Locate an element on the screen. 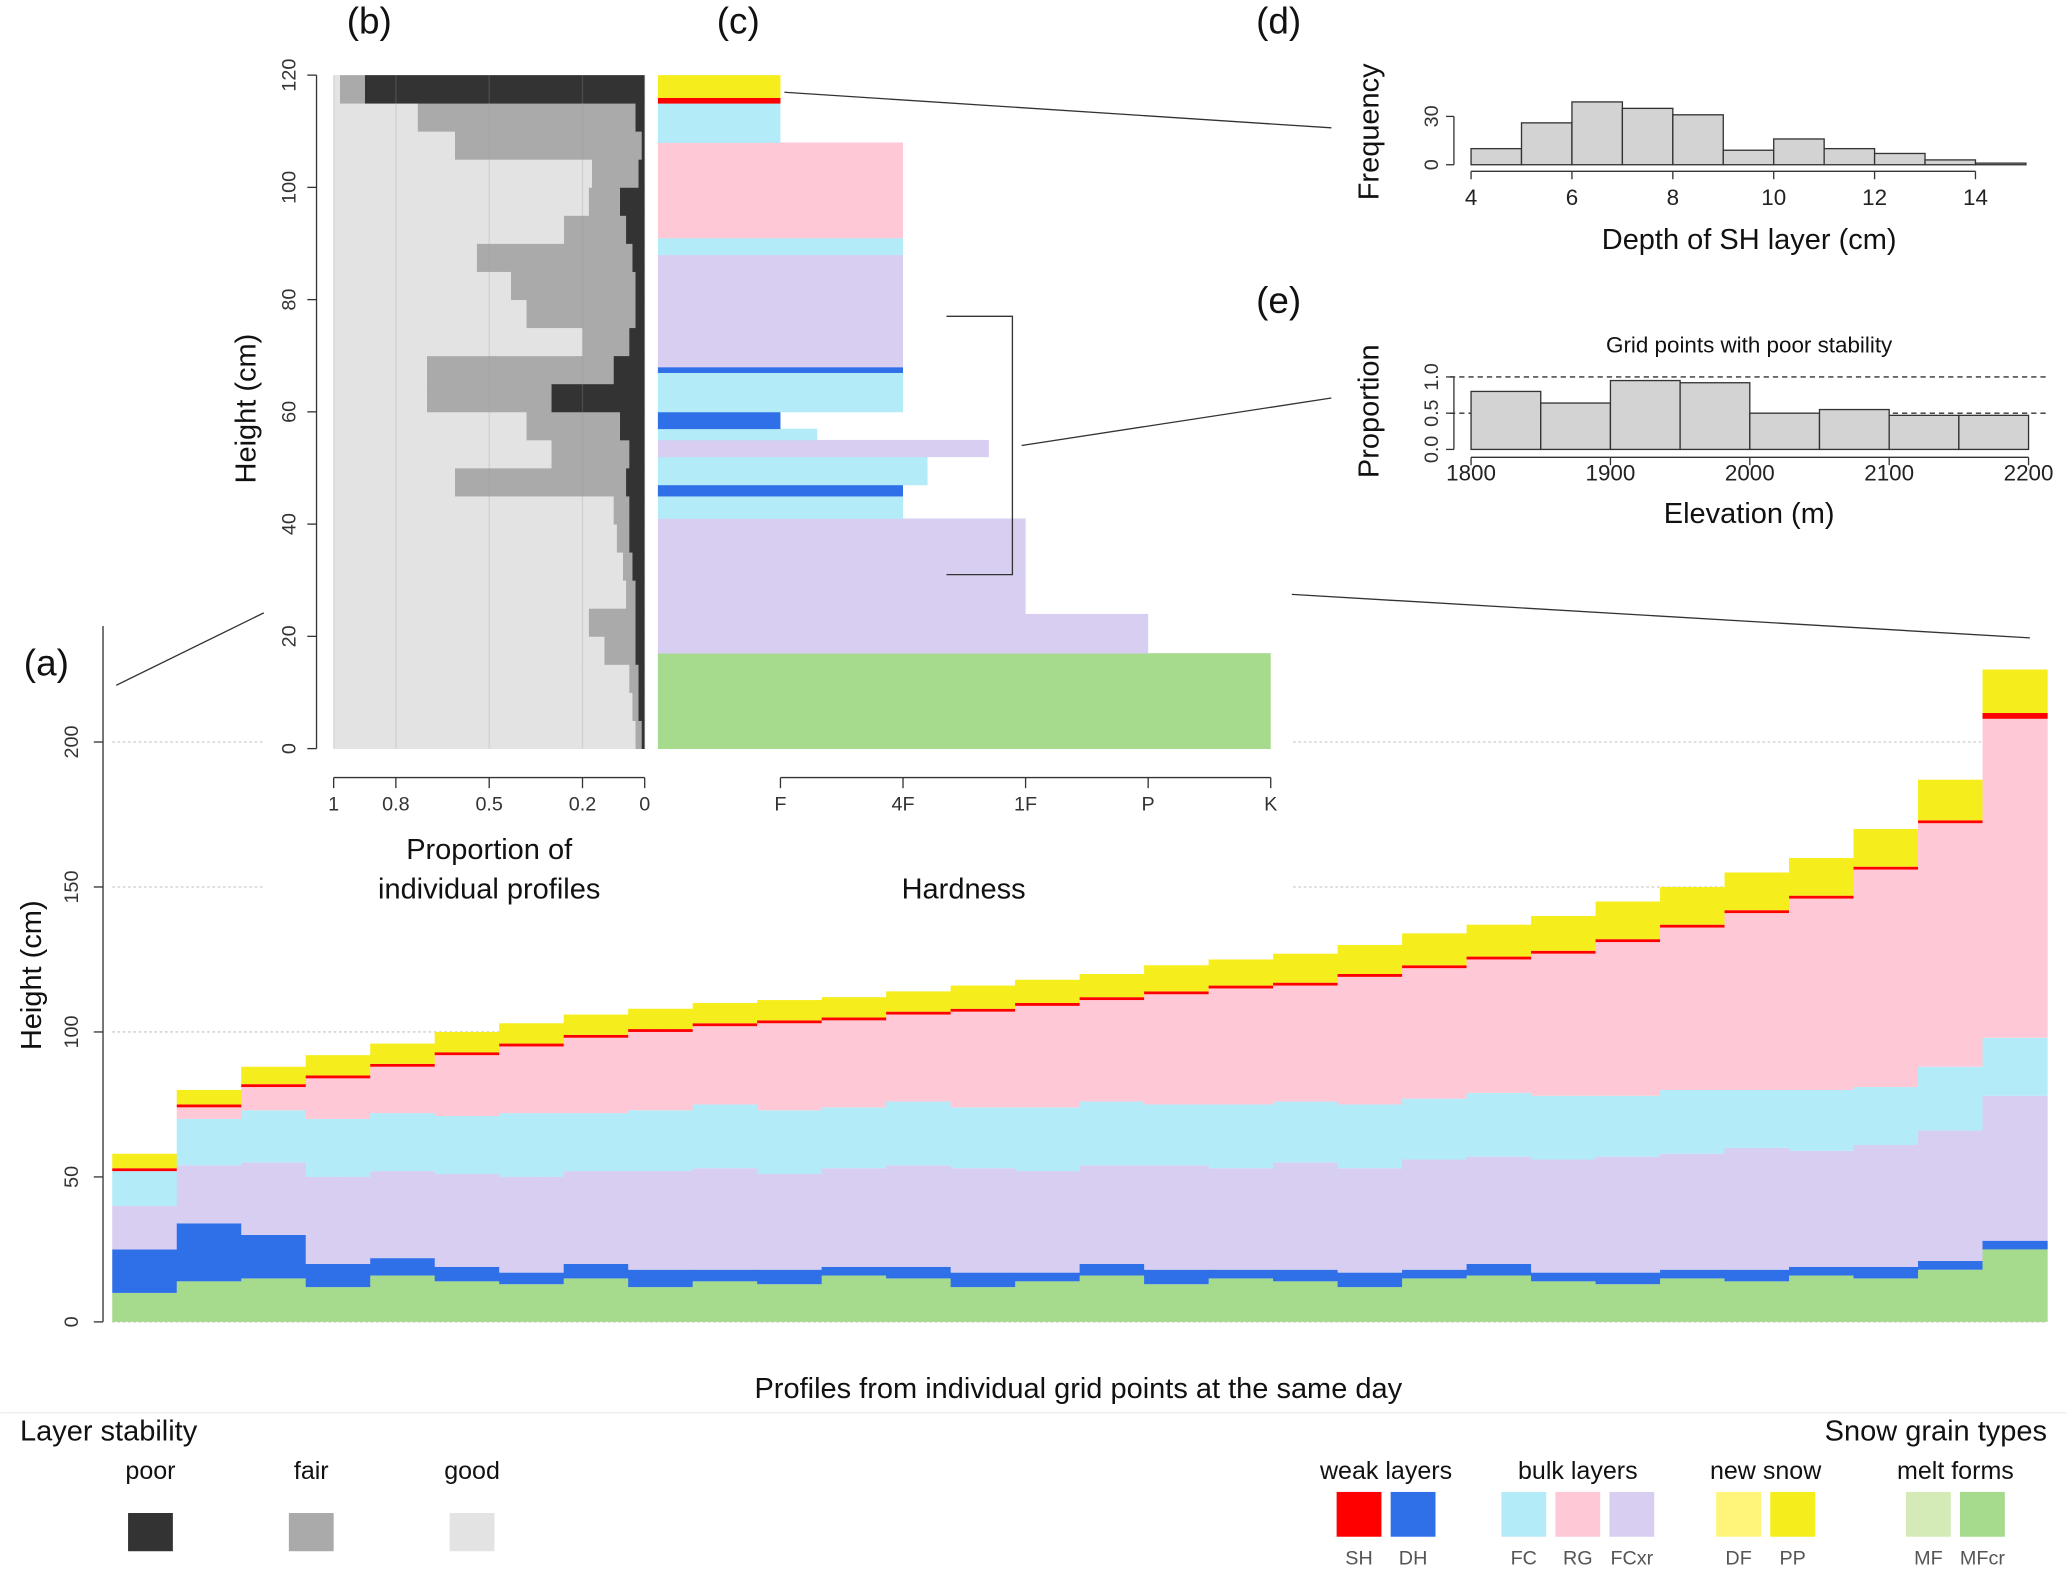 The height and width of the screenshot is (1571, 2067). legend-label: FC is located at coordinates (1524, 1558).